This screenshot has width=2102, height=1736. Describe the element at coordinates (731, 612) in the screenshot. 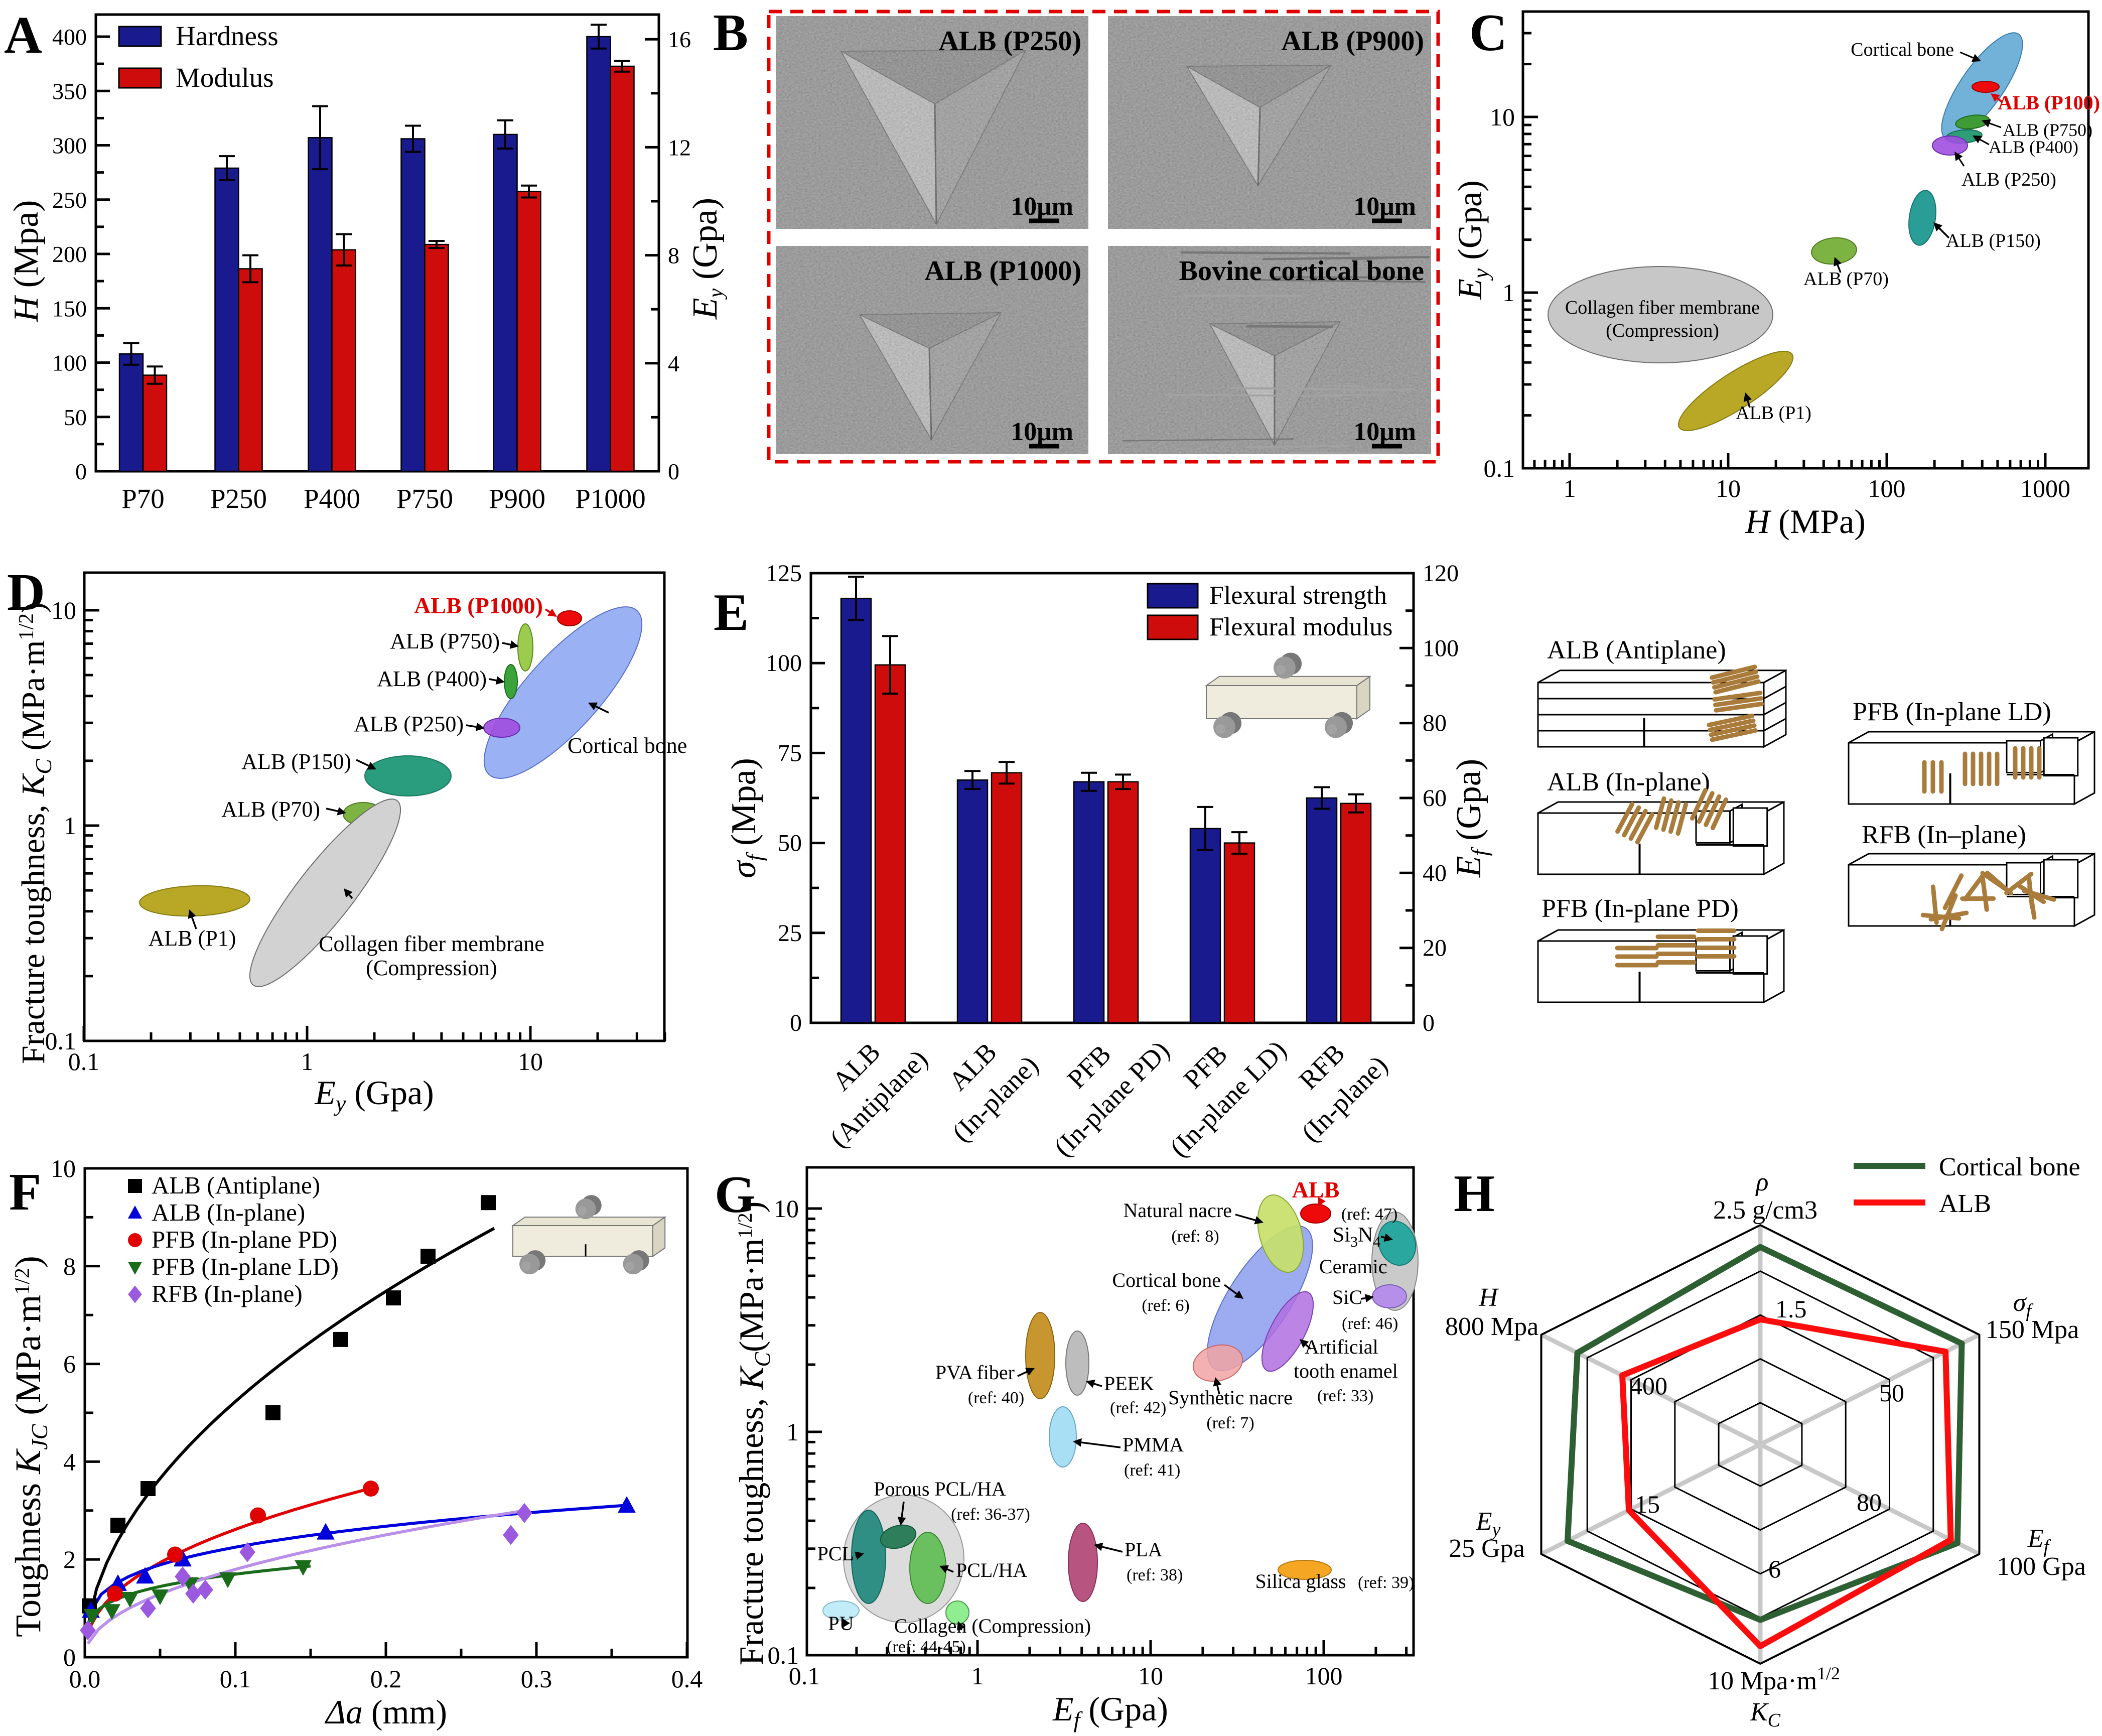

I see `svg-text: E` at that location.